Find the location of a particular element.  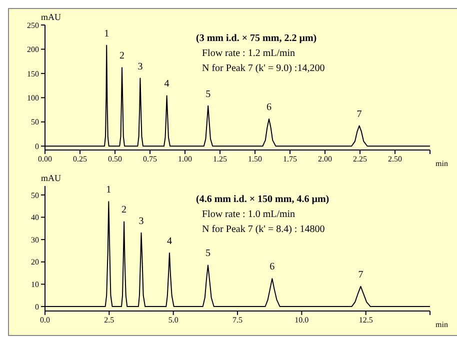

annotation: N for Peak 7 (k' = 9.0) :14,200 is located at coordinates (263, 69).